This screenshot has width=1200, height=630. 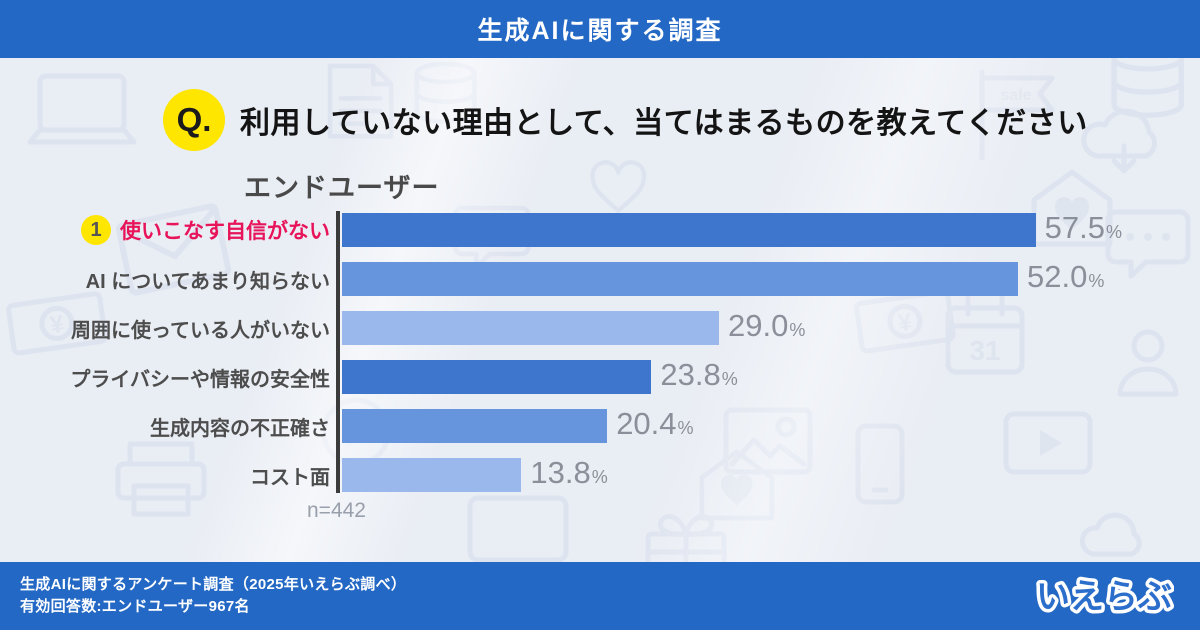 What do you see at coordinates (338, 352) in the screenshot?
I see `y-axis-line` at bounding box center [338, 352].